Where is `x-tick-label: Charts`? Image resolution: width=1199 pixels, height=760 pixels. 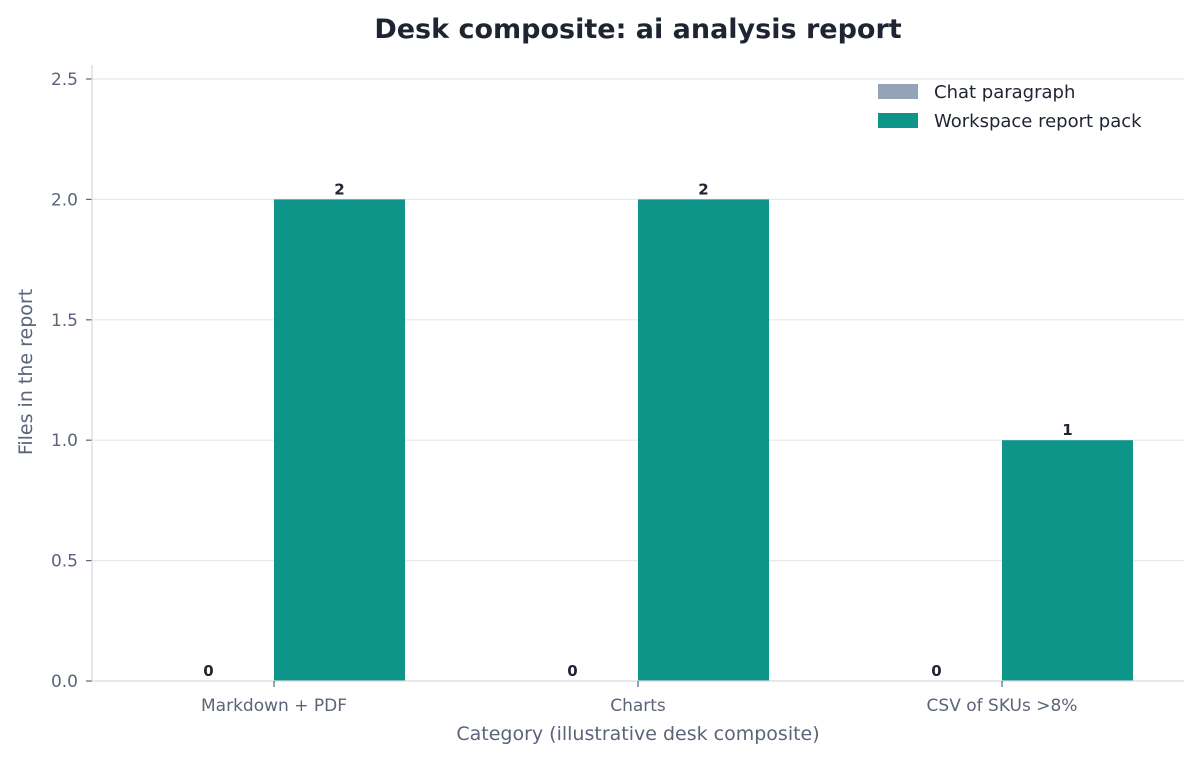 x-tick-label: Charts is located at coordinates (638, 706).